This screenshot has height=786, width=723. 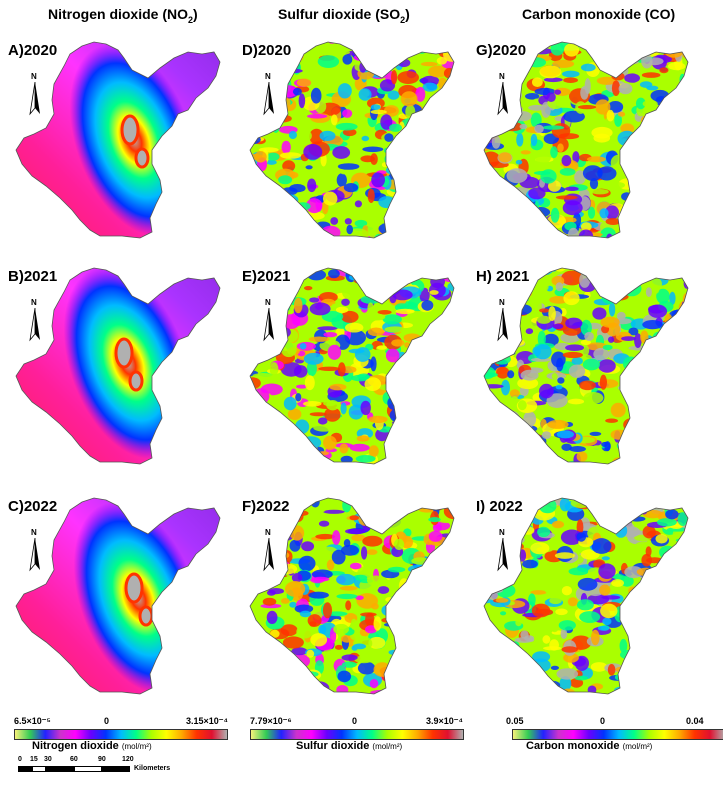 What do you see at coordinates (503, 276) in the screenshot?
I see `panel-label: H) 2021` at bounding box center [503, 276].